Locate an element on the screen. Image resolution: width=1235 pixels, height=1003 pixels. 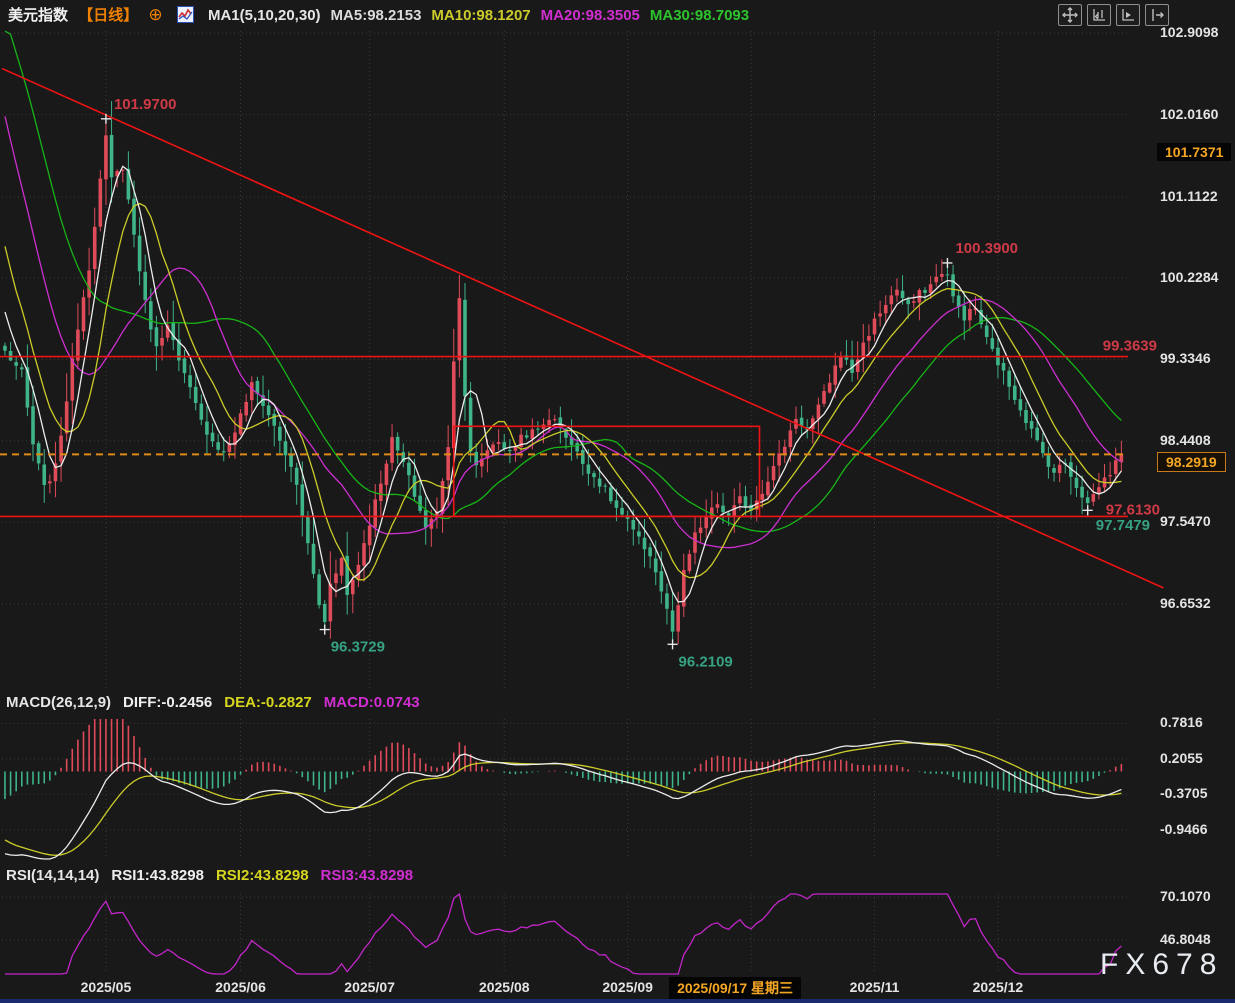
y-axis-scale-tool-button is located at coordinates (1099, 15).